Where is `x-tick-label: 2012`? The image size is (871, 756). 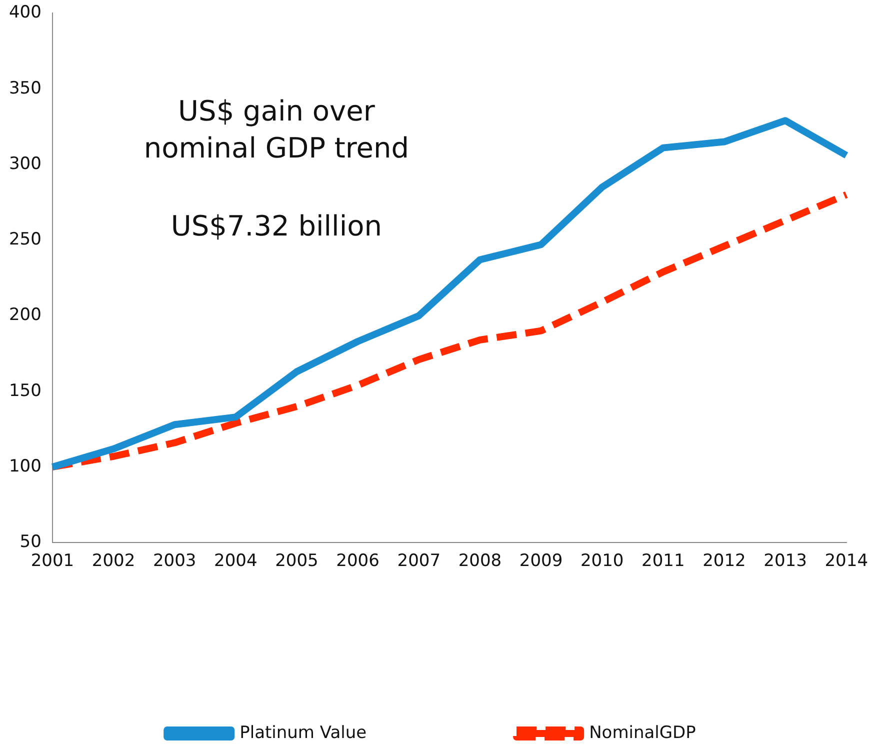
x-tick-label: 2012 is located at coordinates (724, 561).